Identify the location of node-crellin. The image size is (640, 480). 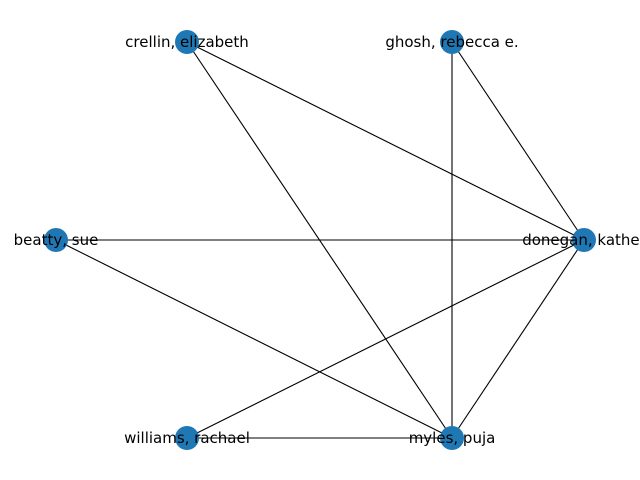
(187, 42).